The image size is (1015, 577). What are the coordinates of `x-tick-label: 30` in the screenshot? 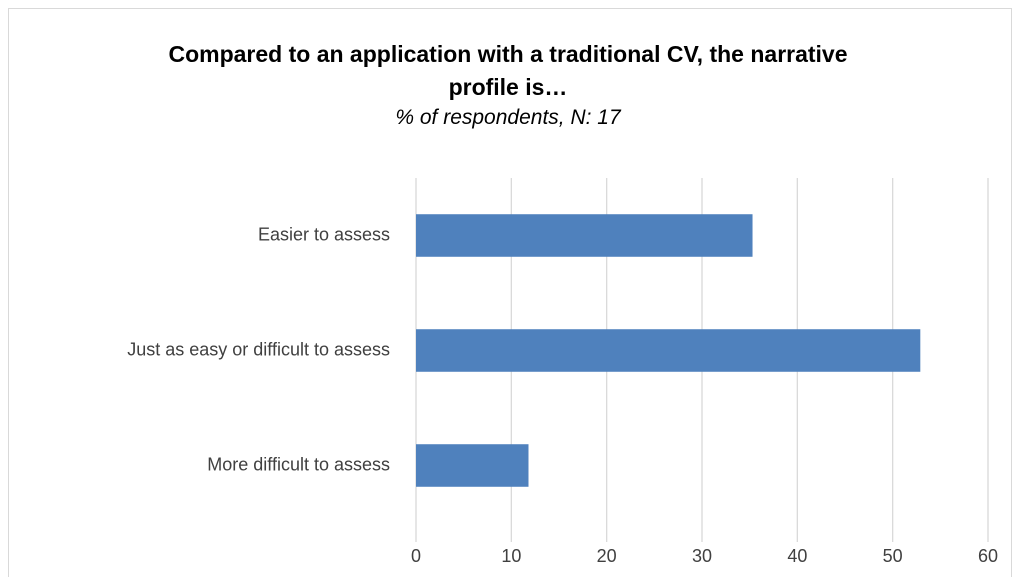 It's located at (702, 556).